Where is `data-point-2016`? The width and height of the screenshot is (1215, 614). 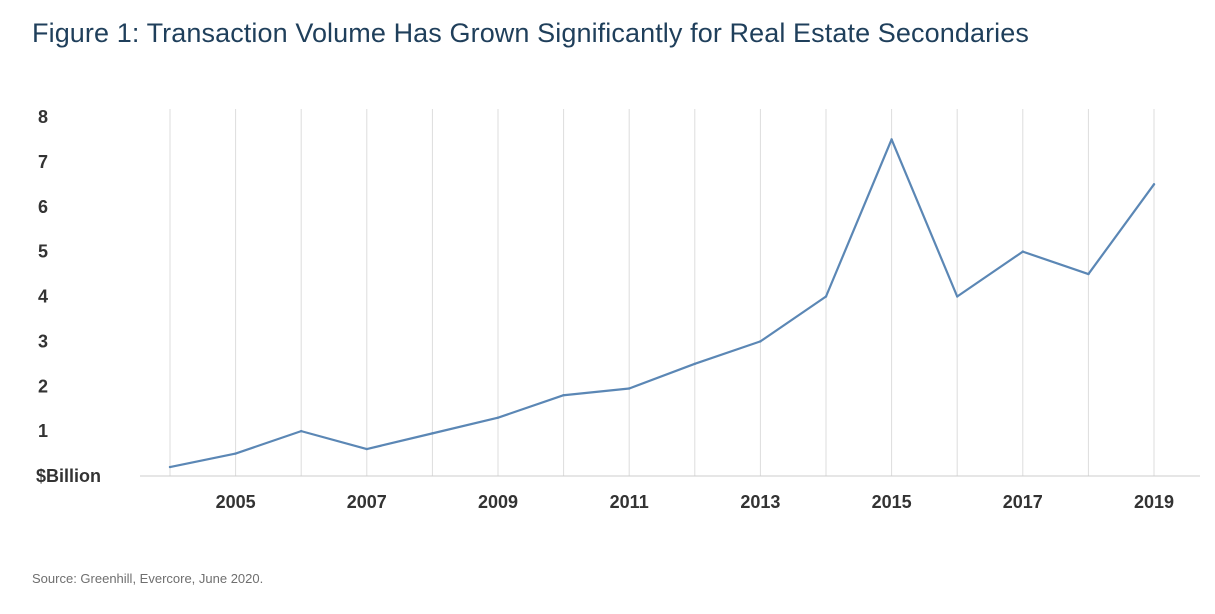 data-point-2016 is located at coordinates (957, 296).